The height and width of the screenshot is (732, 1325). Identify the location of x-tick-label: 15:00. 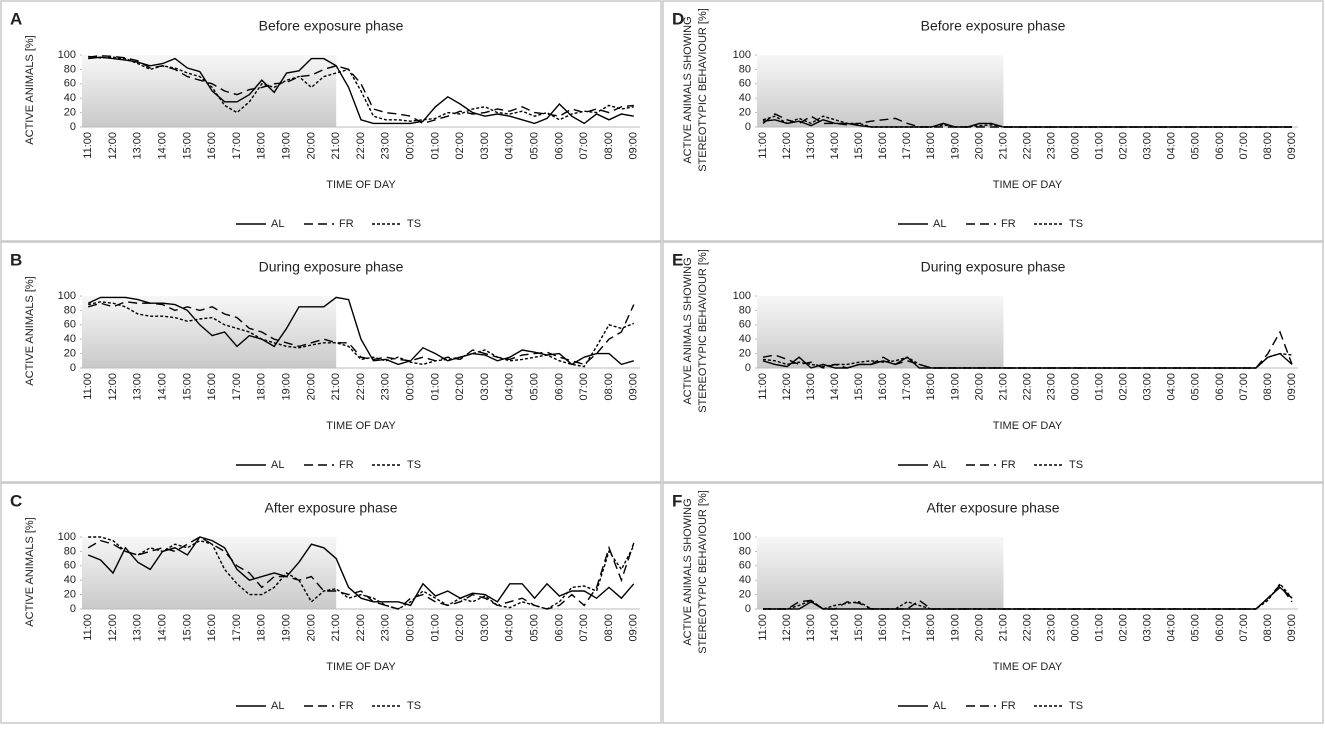
(187, 387).